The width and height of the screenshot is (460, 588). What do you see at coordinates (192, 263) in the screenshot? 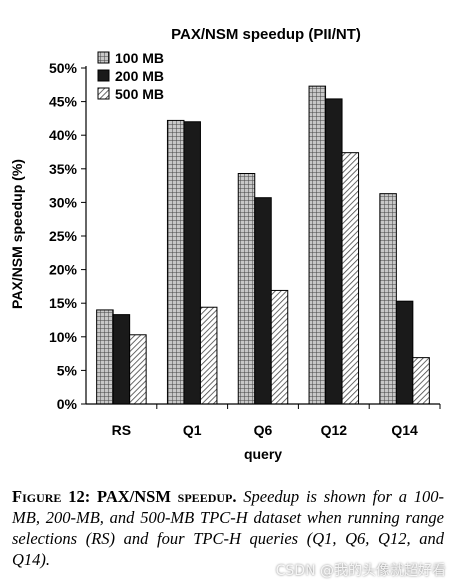
I see `bar-q1-200mb` at bounding box center [192, 263].